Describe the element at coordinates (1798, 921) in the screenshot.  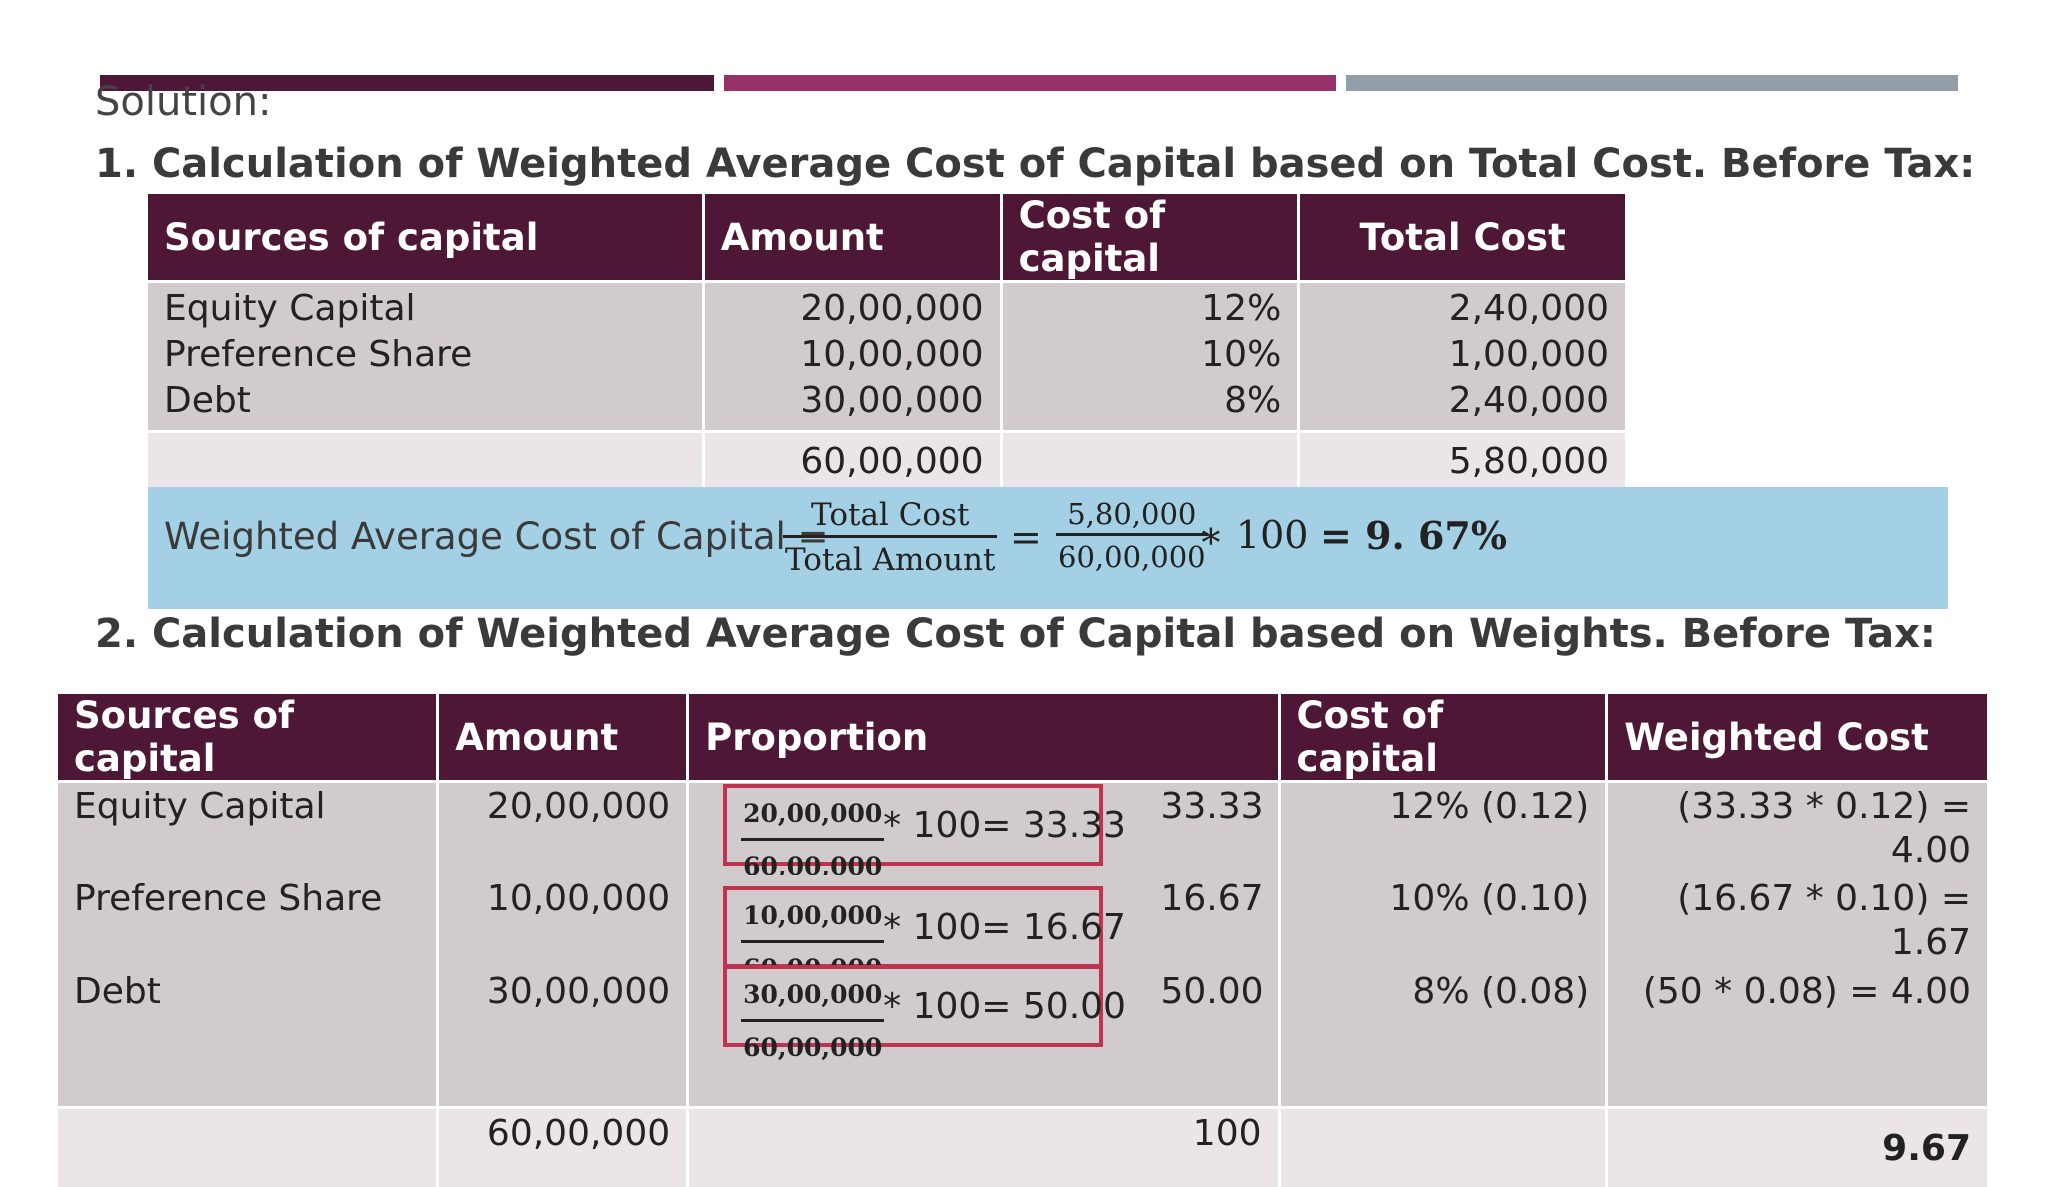
I see `weighted-cost-cell: (16.67 * 0.10) = 1.67` at that location.